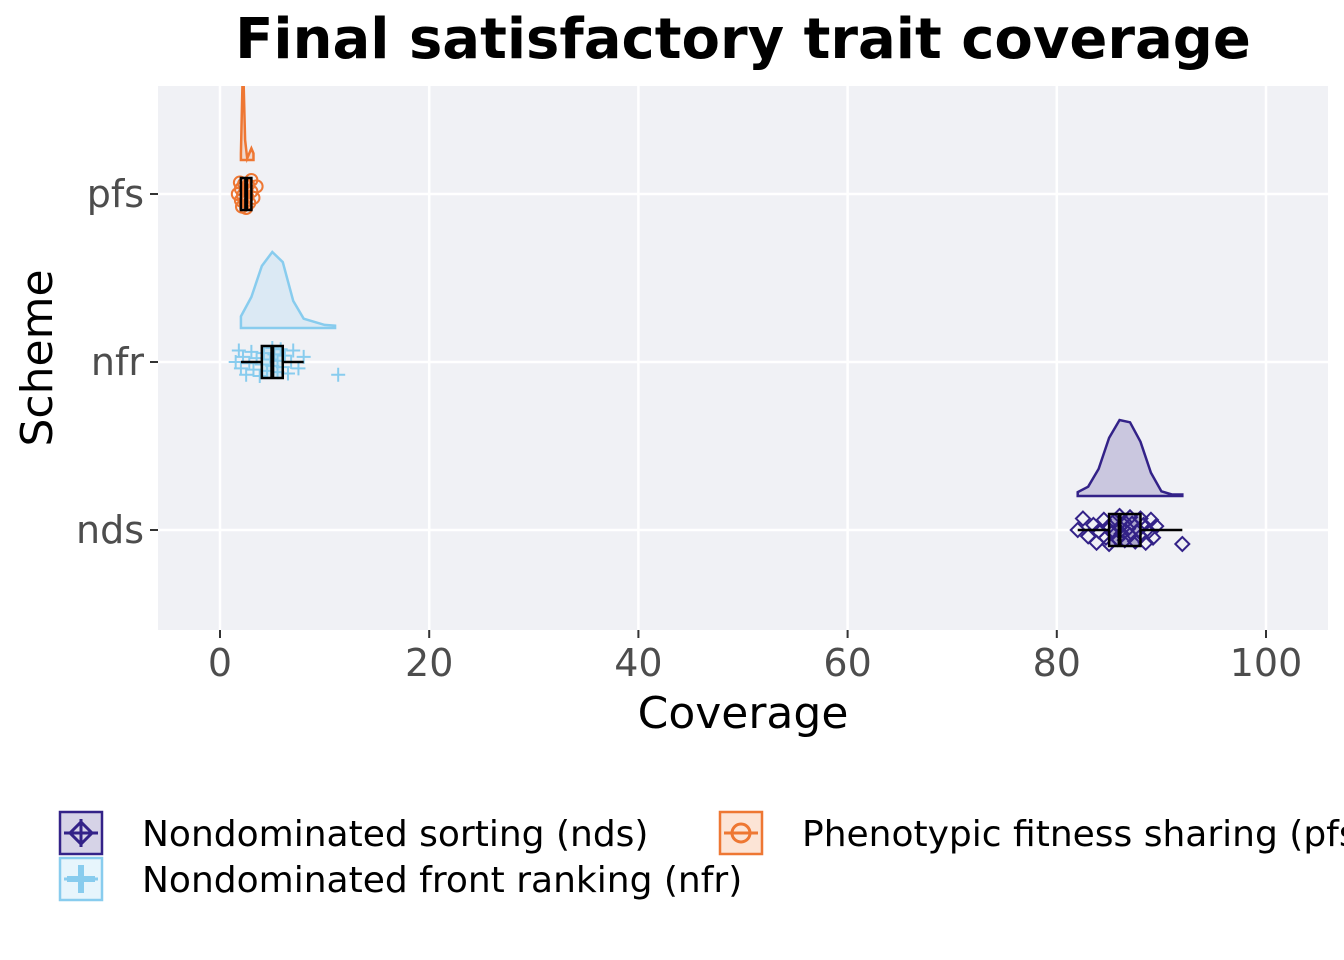  I want to click on series-nfr, so click(287, 316).